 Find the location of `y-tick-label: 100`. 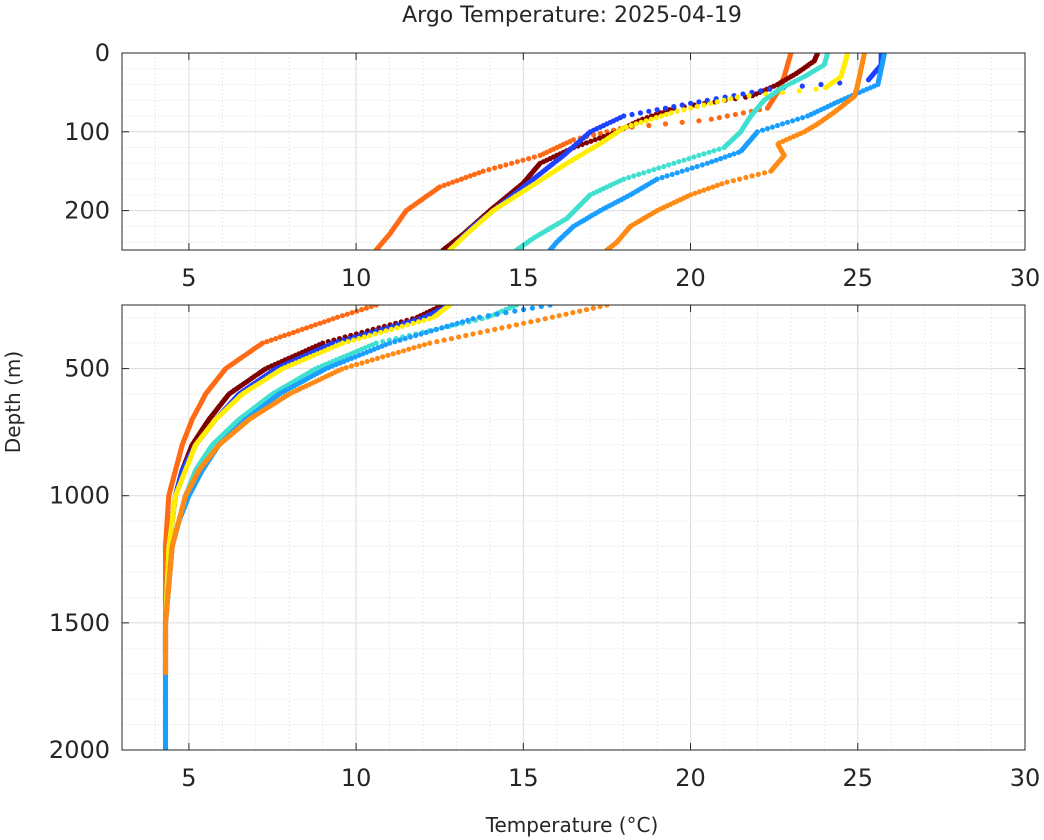

y-tick-label: 100 is located at coordinates (87, 132).